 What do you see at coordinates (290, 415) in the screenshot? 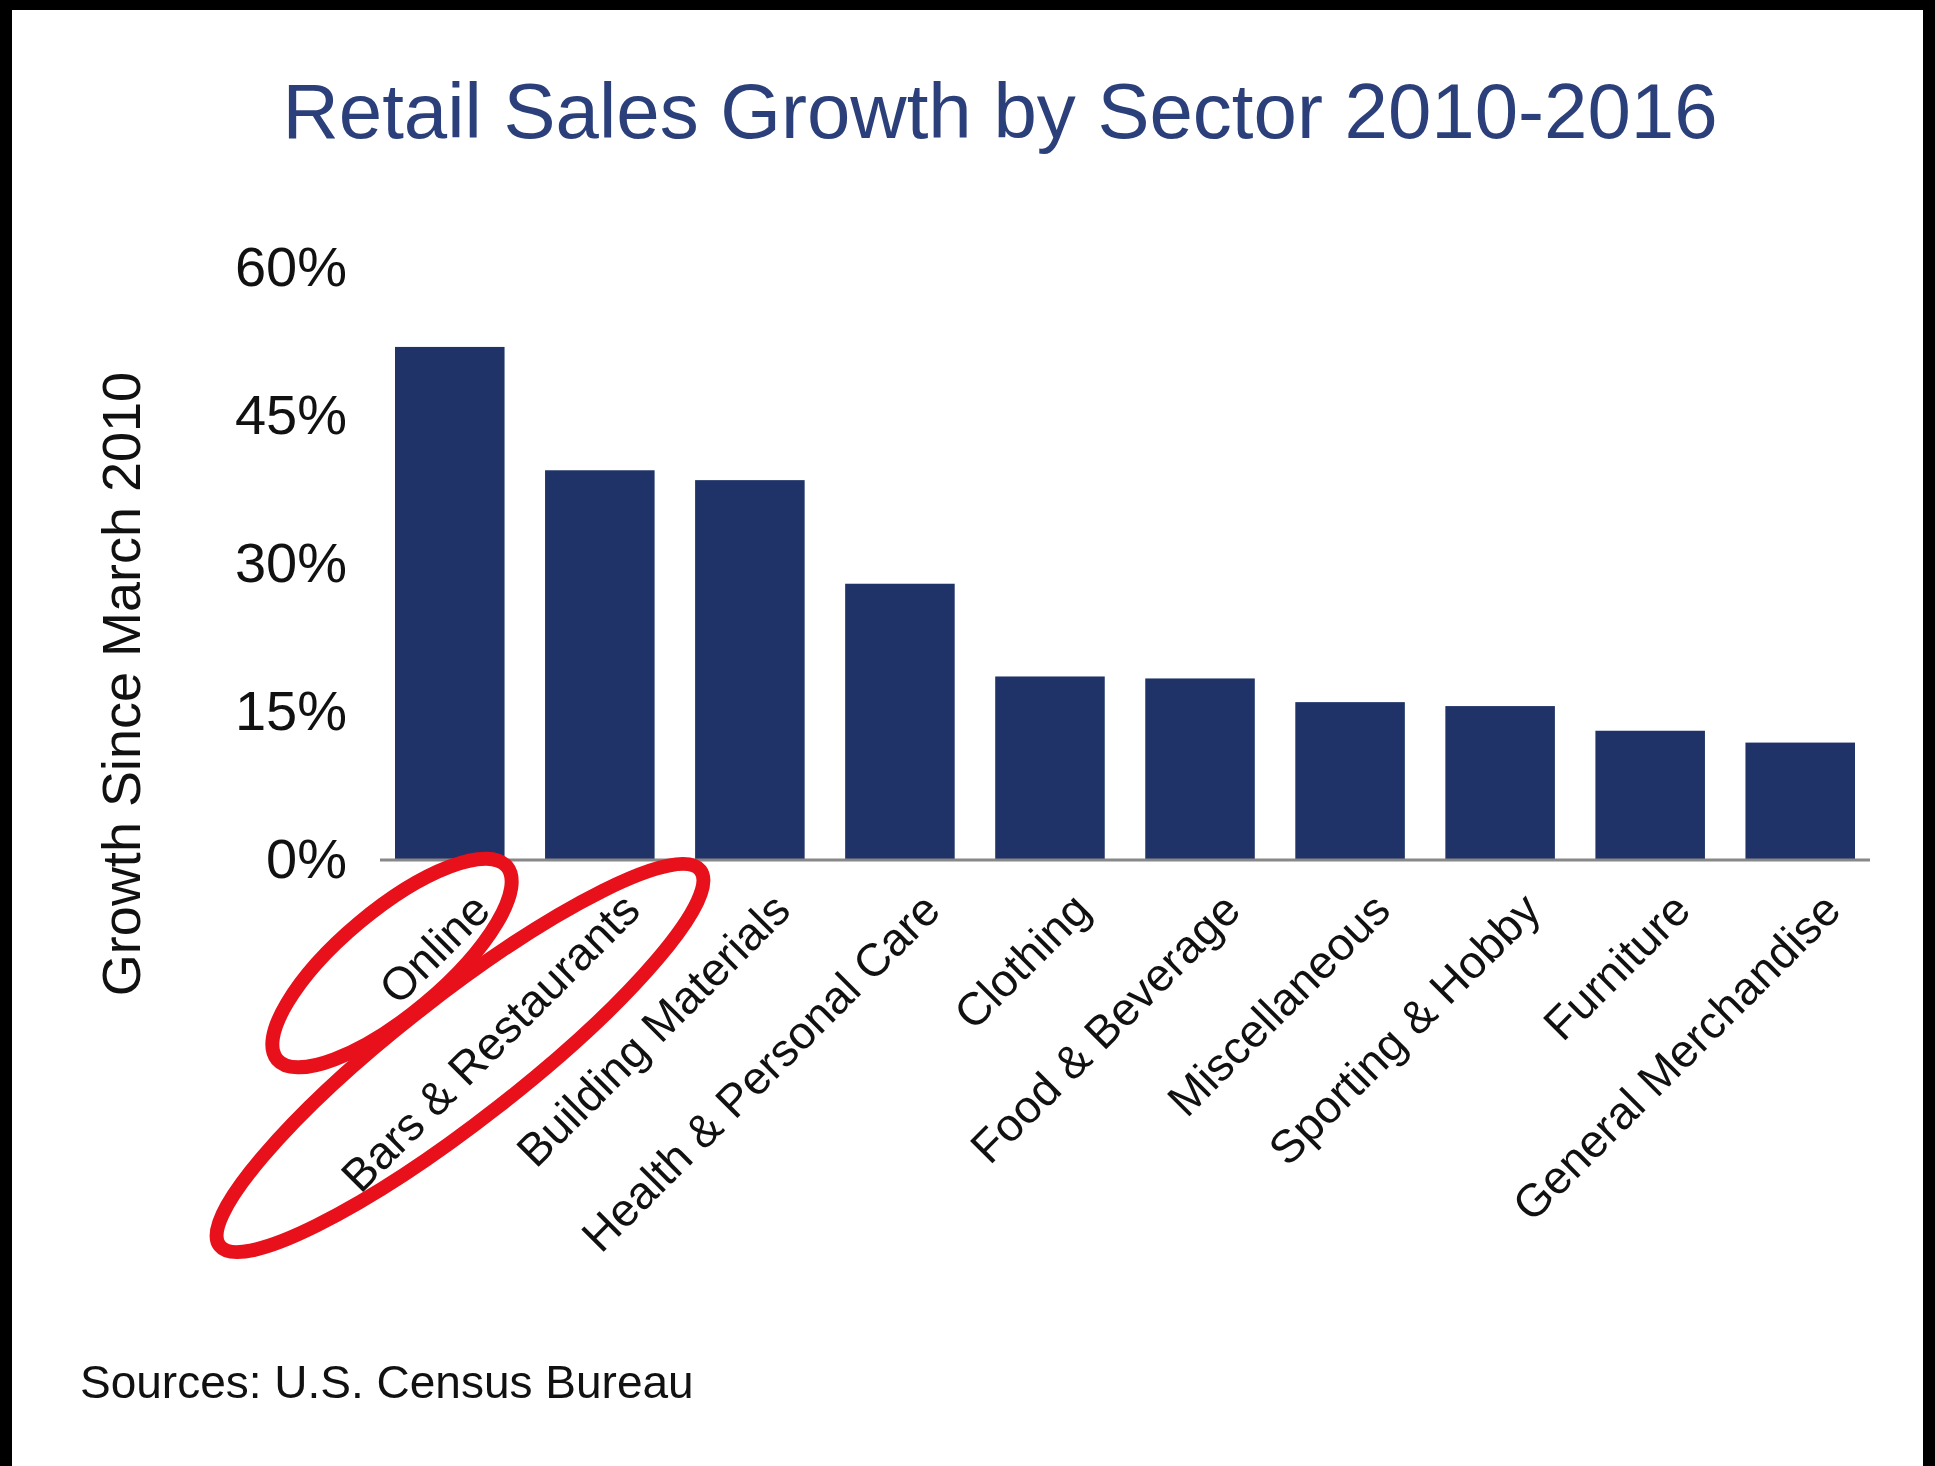
I see `y-tick-label: 45%` at bounding box center [290, 415].